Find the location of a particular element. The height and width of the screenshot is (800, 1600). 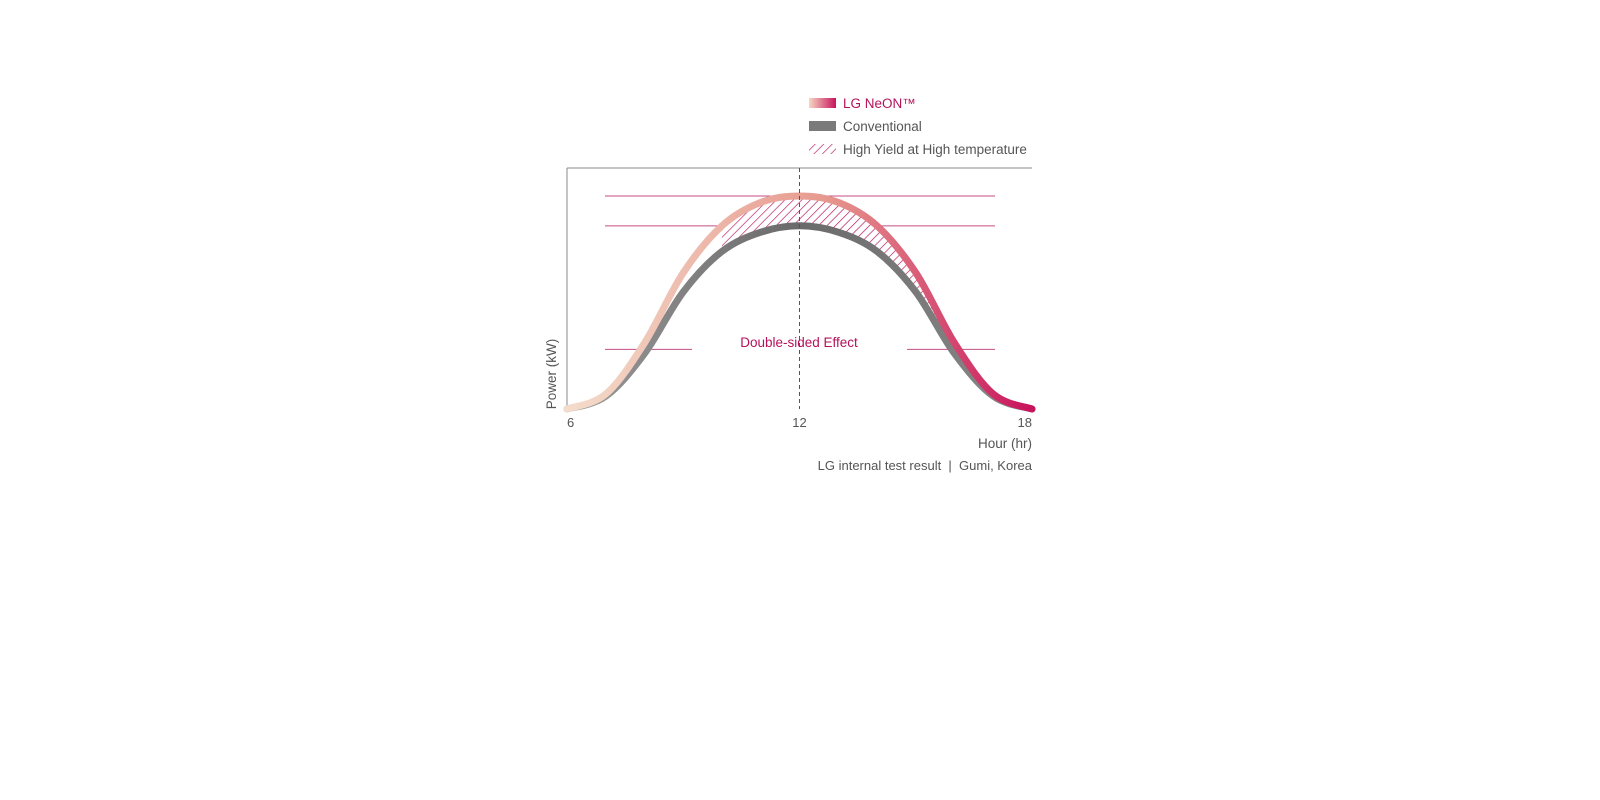

legend-label-neon: LG NeON™ is located at coordinates (879, 103).